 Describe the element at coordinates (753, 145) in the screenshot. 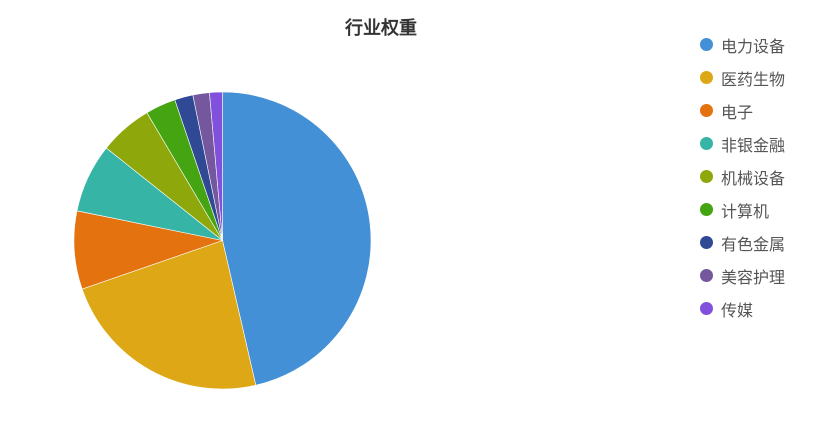

I see `legend-label: 非银金融` at that location.